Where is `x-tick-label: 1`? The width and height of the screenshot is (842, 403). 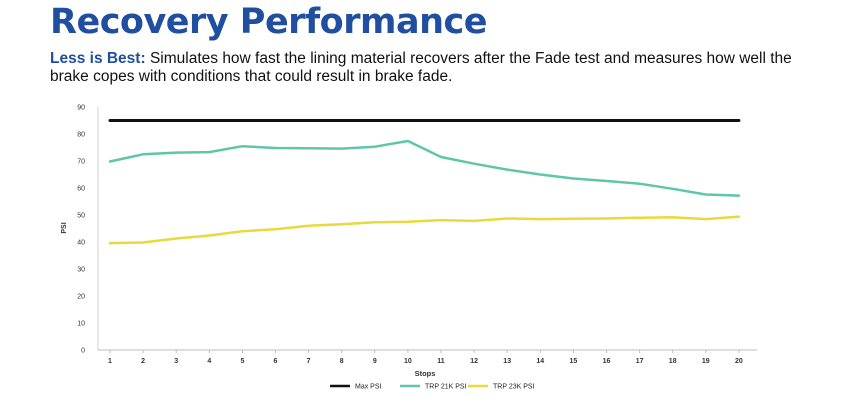 x-tick-label: 1 is located at coordinates (110, 361).